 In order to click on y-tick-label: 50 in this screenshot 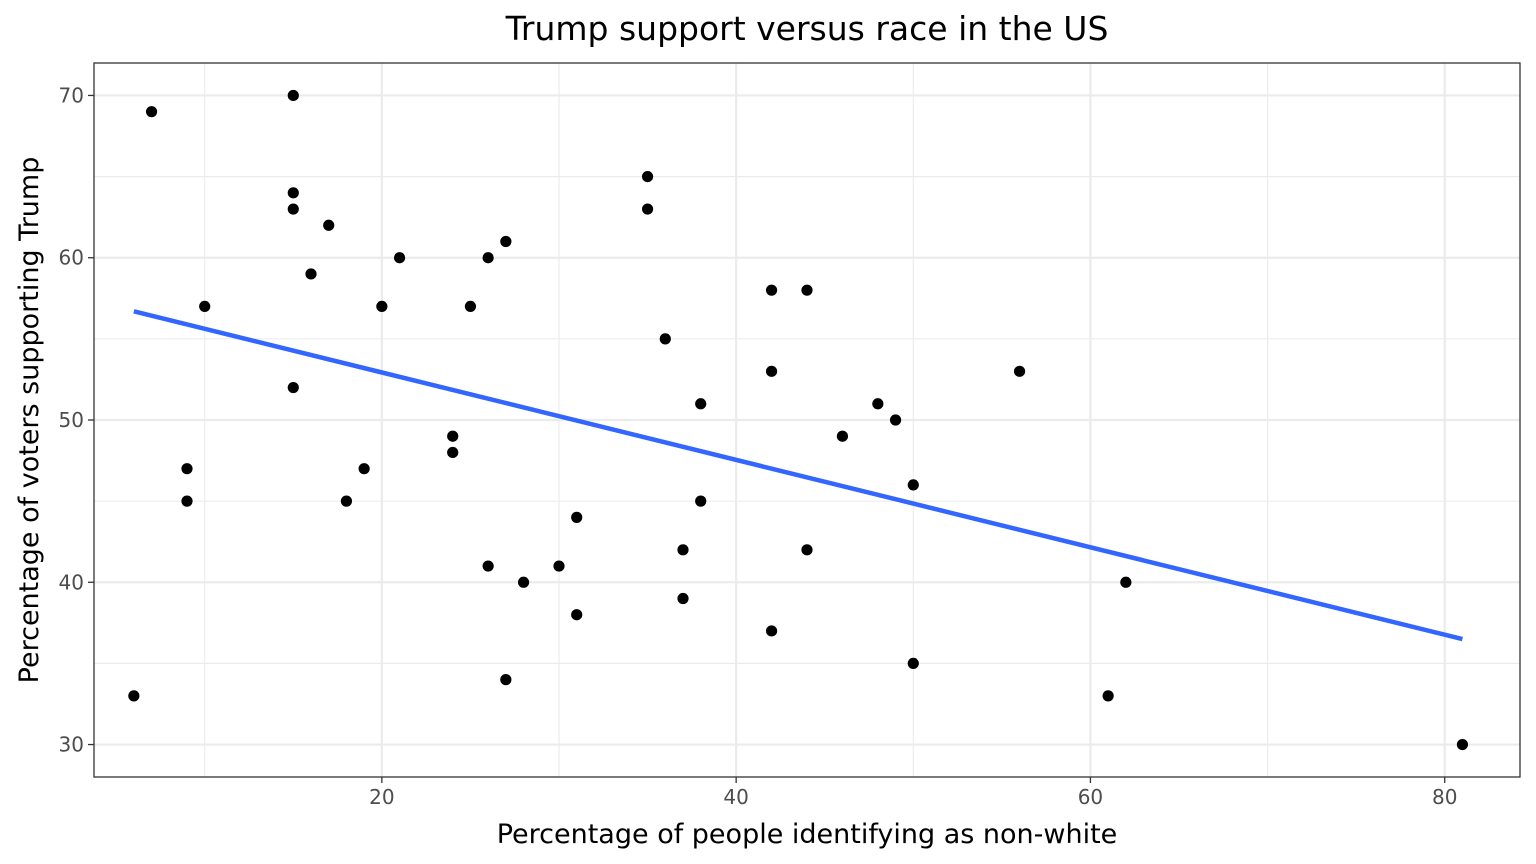, I will do `click(71, 420)`.